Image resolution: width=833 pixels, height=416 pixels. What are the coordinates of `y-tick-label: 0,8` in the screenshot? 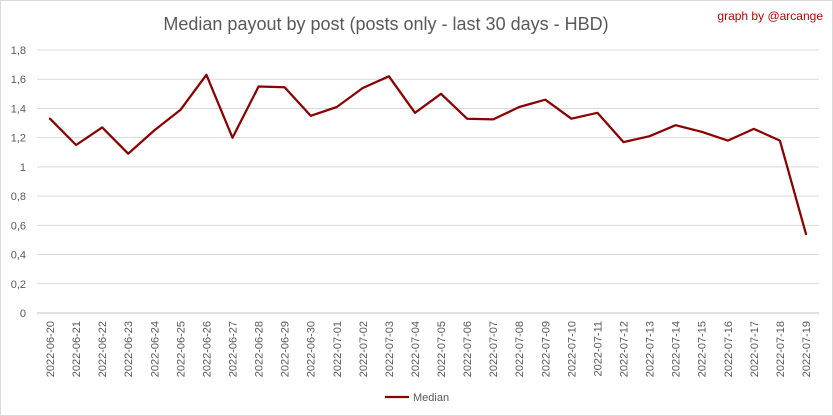 It's located at (18, 197).